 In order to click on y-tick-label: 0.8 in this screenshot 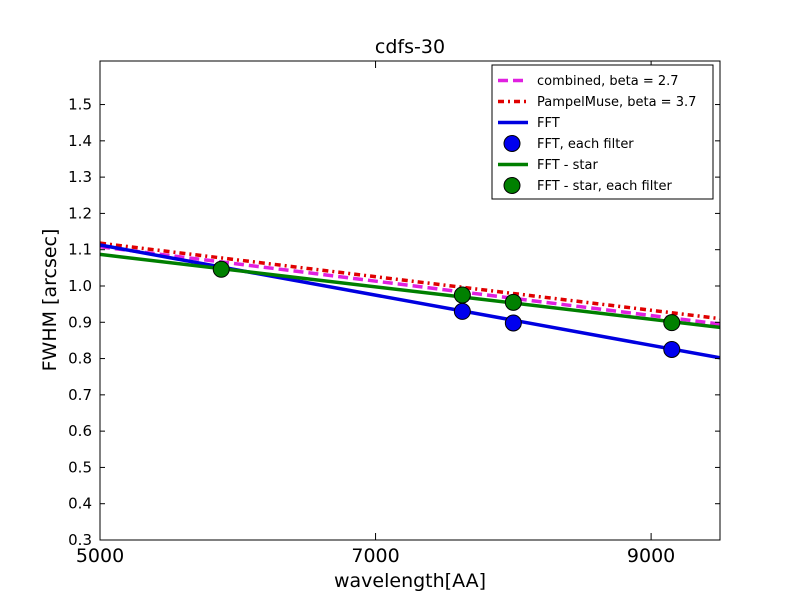, I will do `click(80, 359)`.